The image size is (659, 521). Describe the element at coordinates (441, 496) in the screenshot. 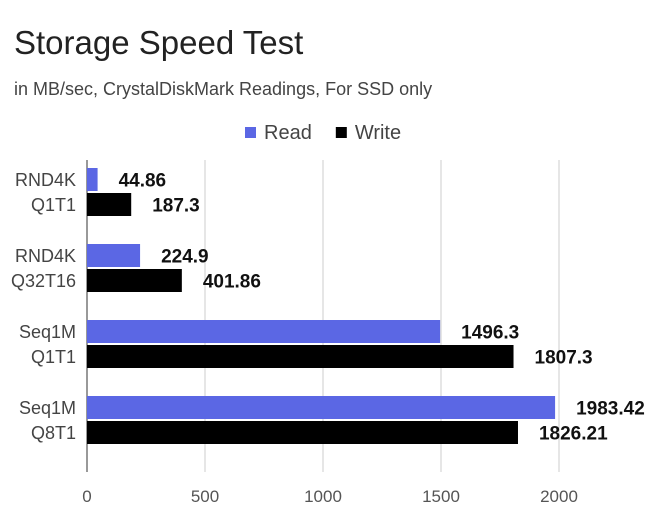

I see `x-tick-label: 1500` at that location.